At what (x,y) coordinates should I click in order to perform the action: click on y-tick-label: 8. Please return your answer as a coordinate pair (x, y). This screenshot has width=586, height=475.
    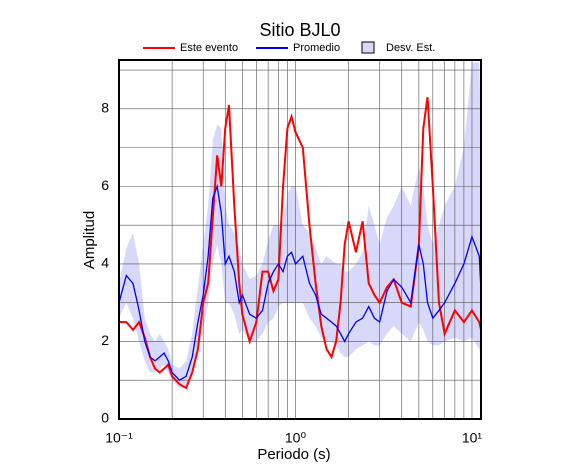
    Looking at the image, I should click on (105, 108).